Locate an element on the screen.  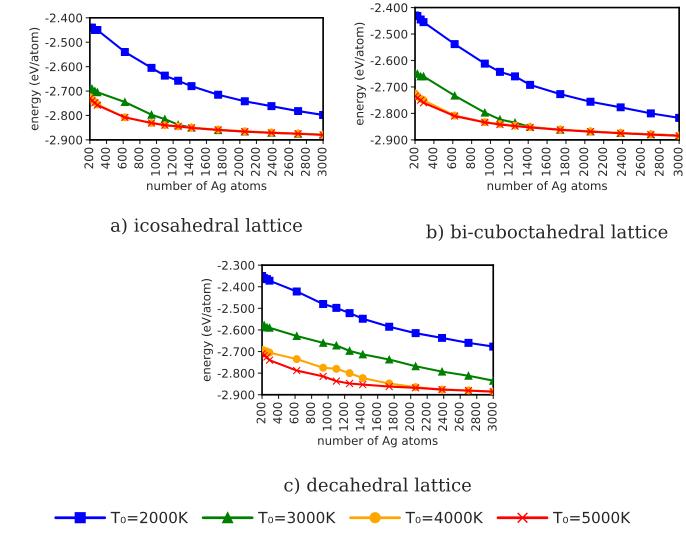
legend-label: T₀=5000K is located at coordinates (592, 518).